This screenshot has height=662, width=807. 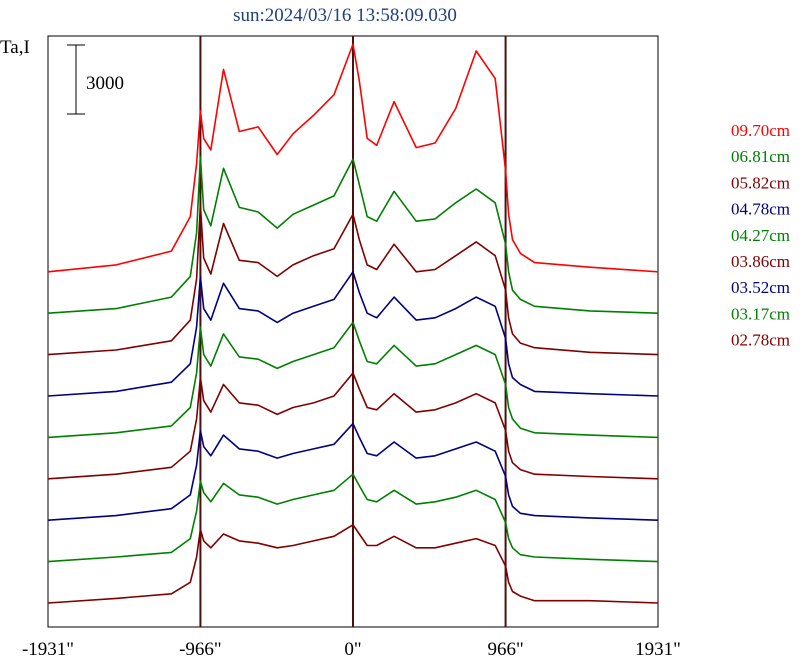 I want to click on x-tick-label-1: -966", so click(x=200, y=649).